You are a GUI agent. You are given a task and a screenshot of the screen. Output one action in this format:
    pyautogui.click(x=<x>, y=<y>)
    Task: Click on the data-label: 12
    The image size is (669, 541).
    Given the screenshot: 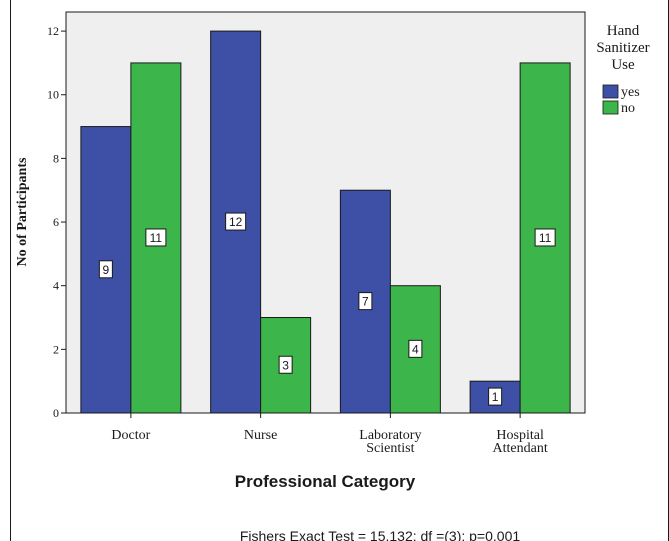 What is the action you would take?
    pyautogui.click(x=236, y=222)
    